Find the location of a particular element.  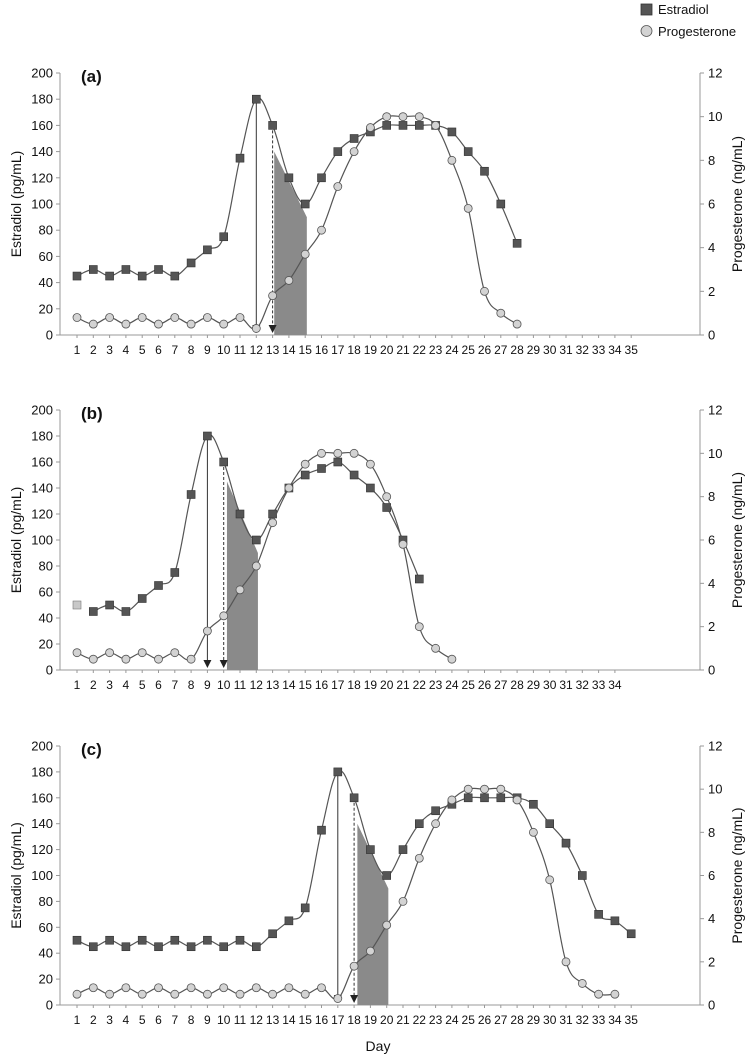

left-y-tick-label: 60 is located at coordinates (46, 927).